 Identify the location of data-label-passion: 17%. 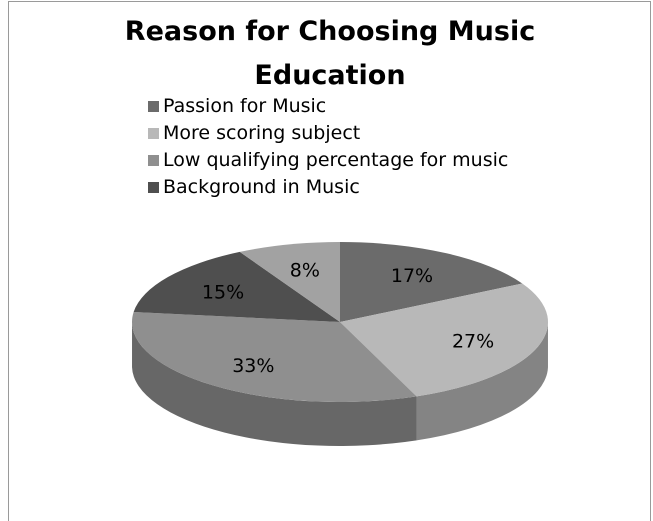
(412, 276).